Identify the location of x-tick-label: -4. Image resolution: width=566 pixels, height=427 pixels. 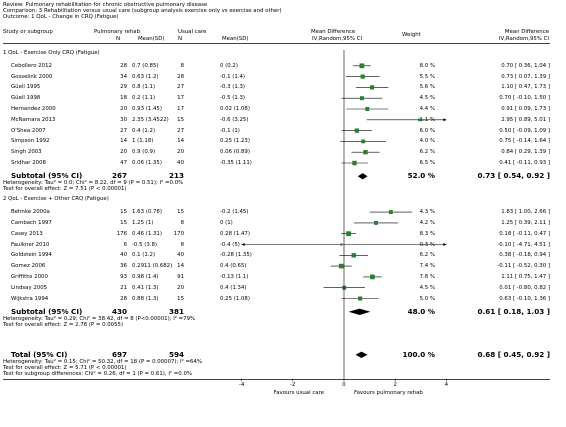
(241, 384).